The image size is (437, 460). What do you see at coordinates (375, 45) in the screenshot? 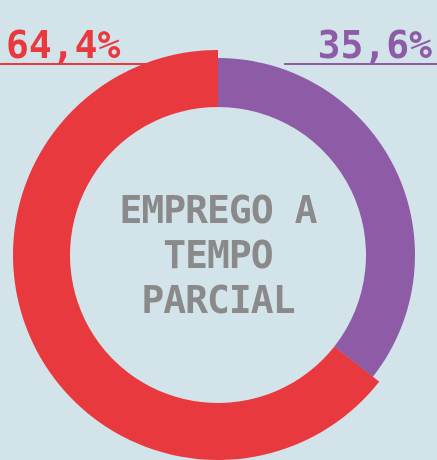
I see `value-label: 35,6%` at bounding box center [375, 45].